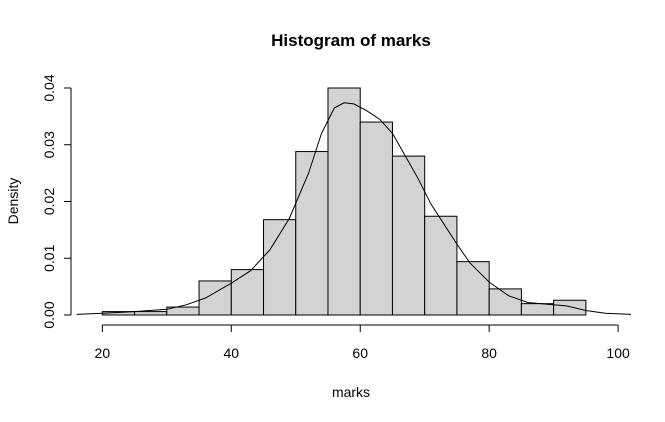 The height and width of the screenshot is (422, 665). I want to click on y-axis: 0.00 0.01 0.02 0.03 0.04, so click(56, 201).